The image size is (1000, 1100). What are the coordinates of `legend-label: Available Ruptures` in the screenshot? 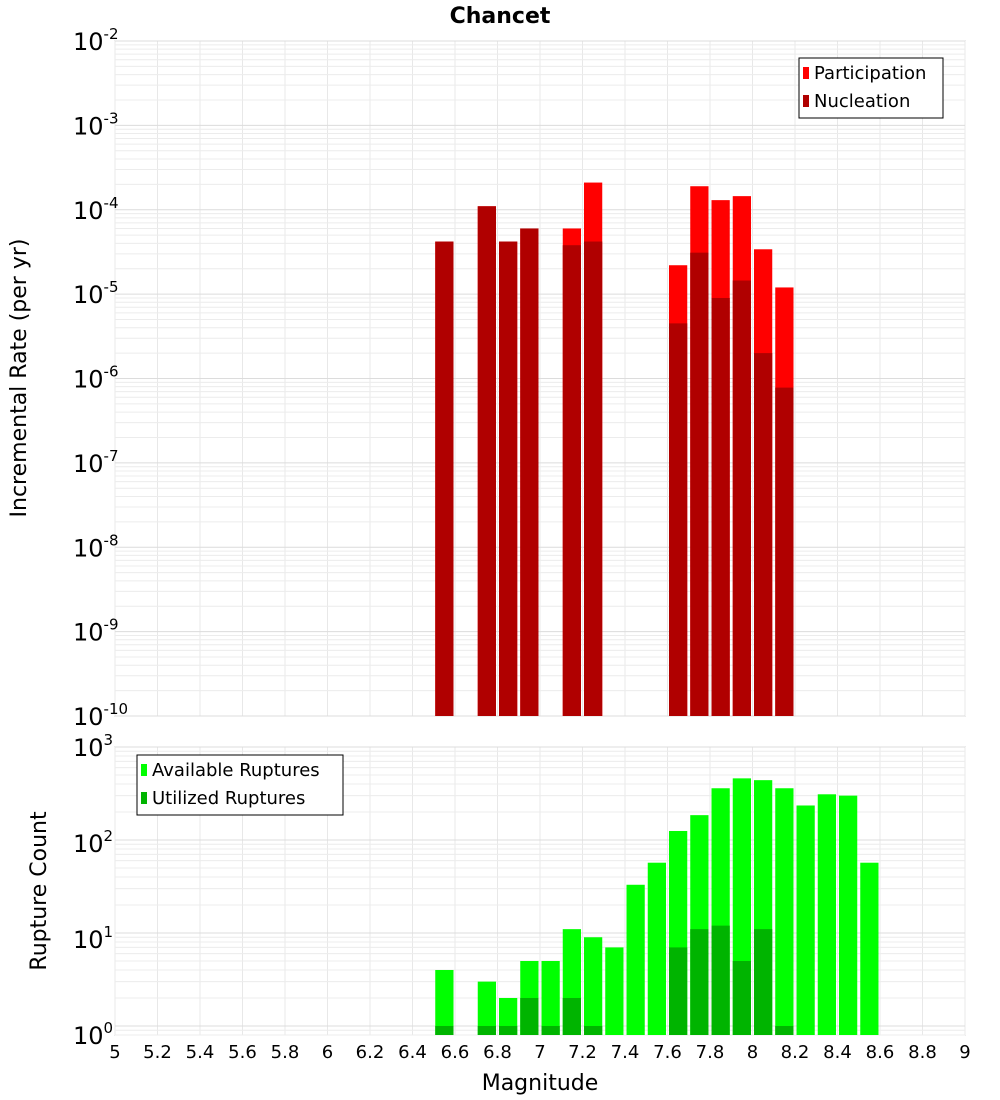 It's located at (236, 770).